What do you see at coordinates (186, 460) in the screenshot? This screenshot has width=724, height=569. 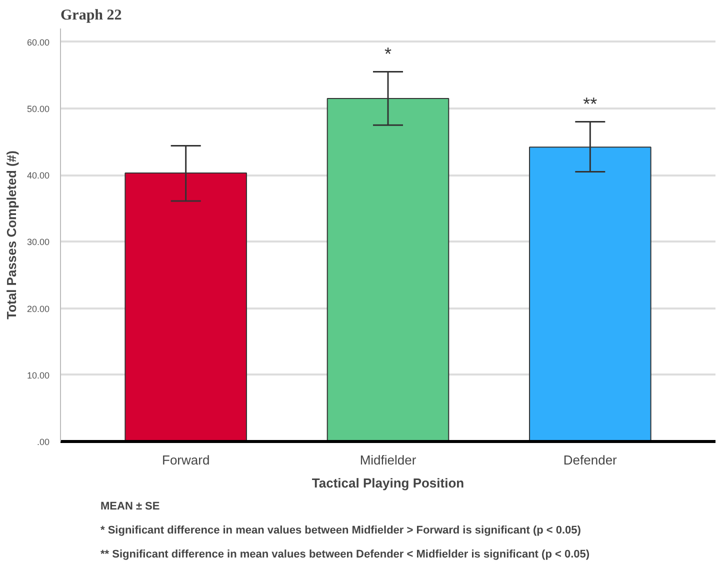 I see `x-tick-label: Forward` at bounding box center [186, 460].